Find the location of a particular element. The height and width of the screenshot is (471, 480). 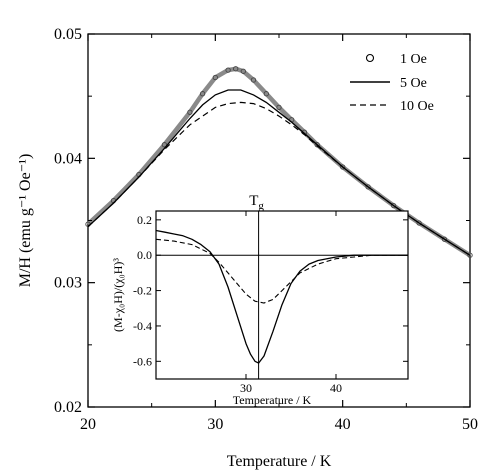

legend-label: 1 Oe is located at coordinates (413, 59).